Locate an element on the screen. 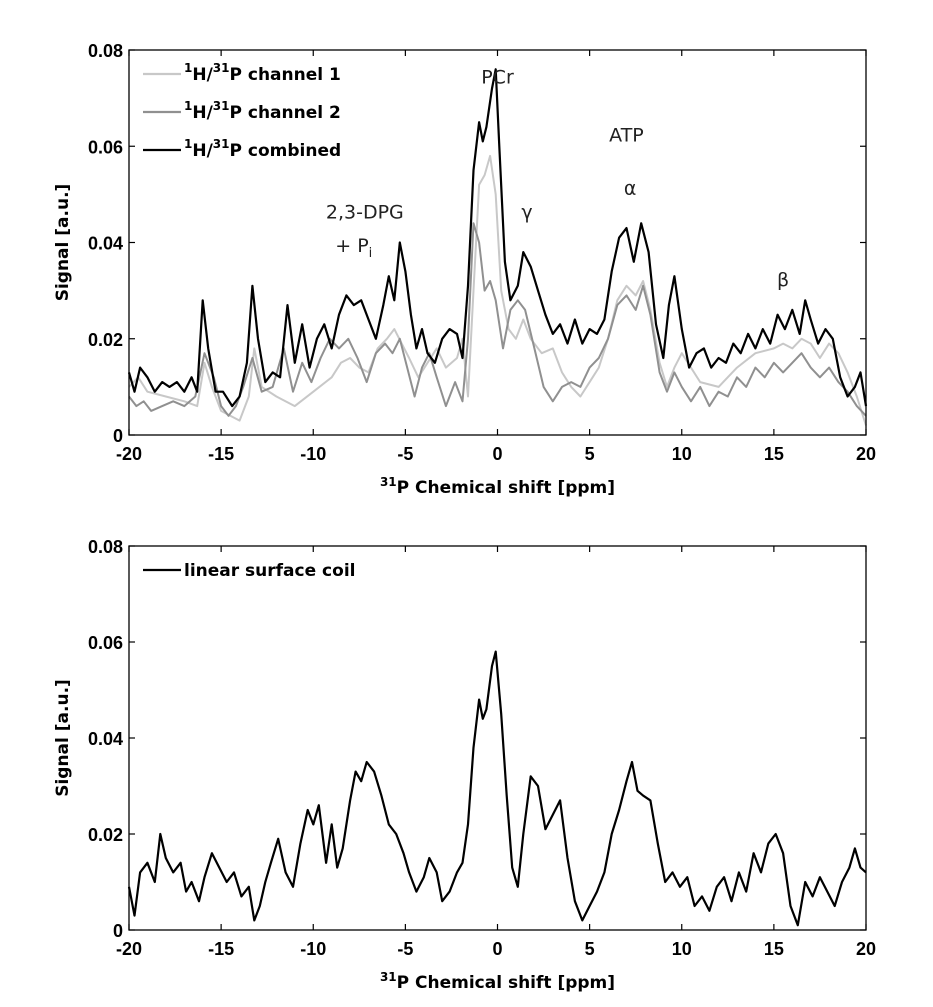 This screenshot has width=933, height=1007. peak-annotation-pi-text: + P is located at coordinates (351, 246).